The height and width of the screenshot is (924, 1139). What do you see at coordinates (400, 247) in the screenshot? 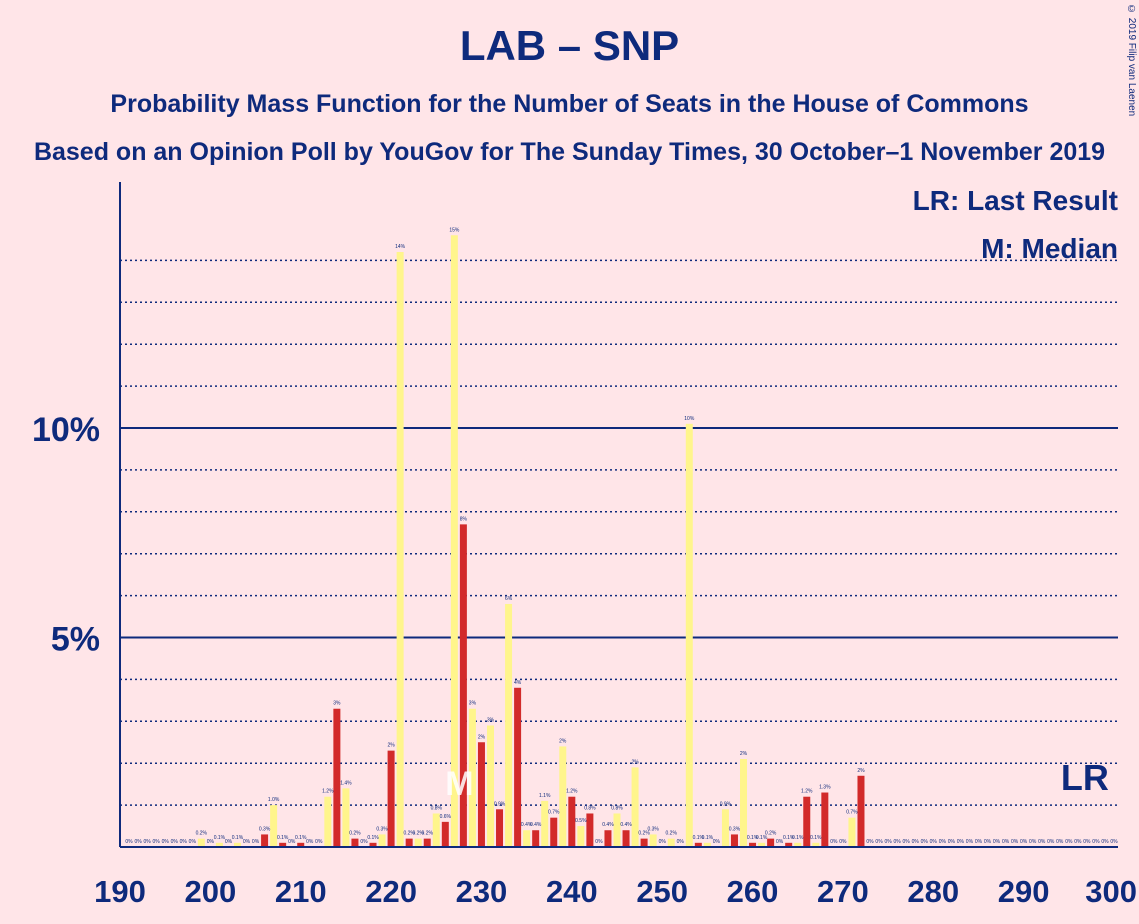
I see `bar-label-snp-221: 14%` at bounding box center [400, 247].